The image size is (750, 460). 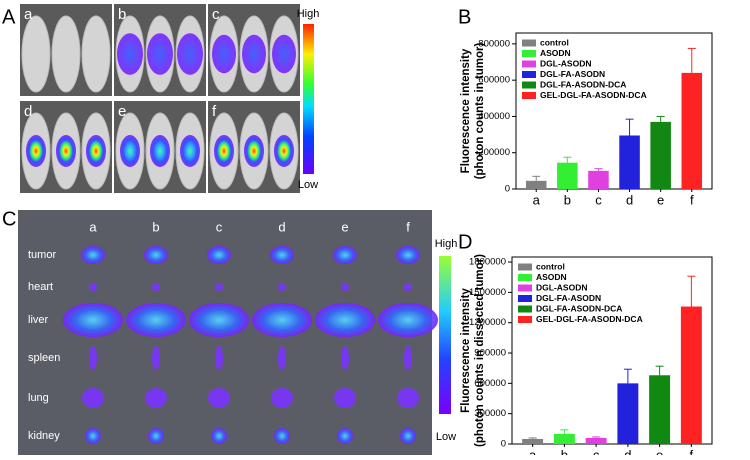 What do you see at coordinates (494, 43) in the screenshot?
I see `y-tick-label: 800000` at bounding box center [494, 43].